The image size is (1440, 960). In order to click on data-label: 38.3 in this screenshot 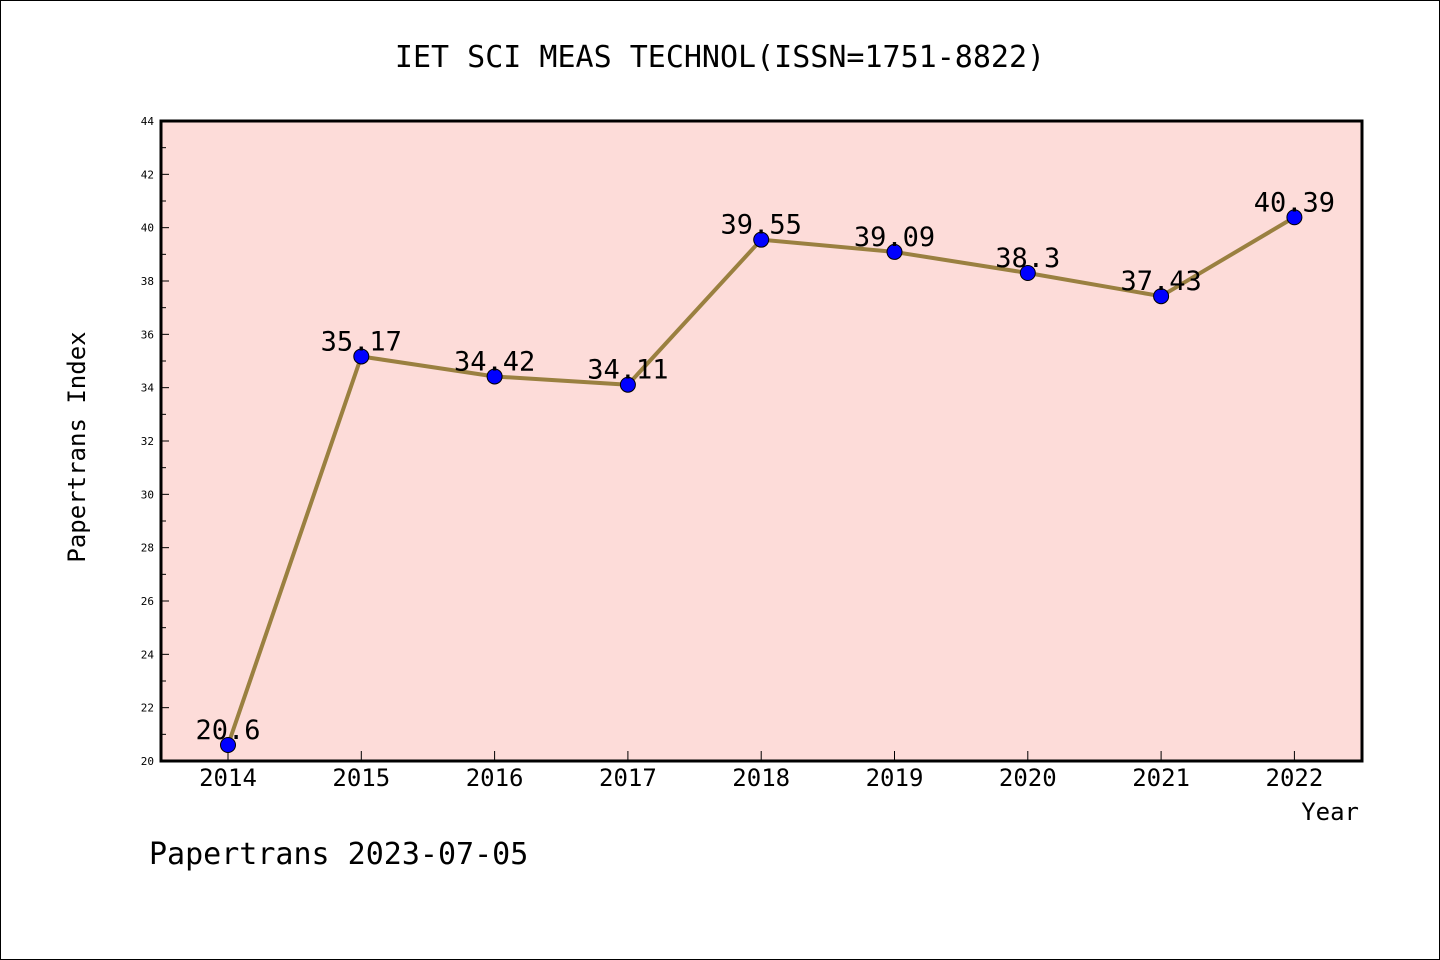, I will do `click(1027, 258)`.